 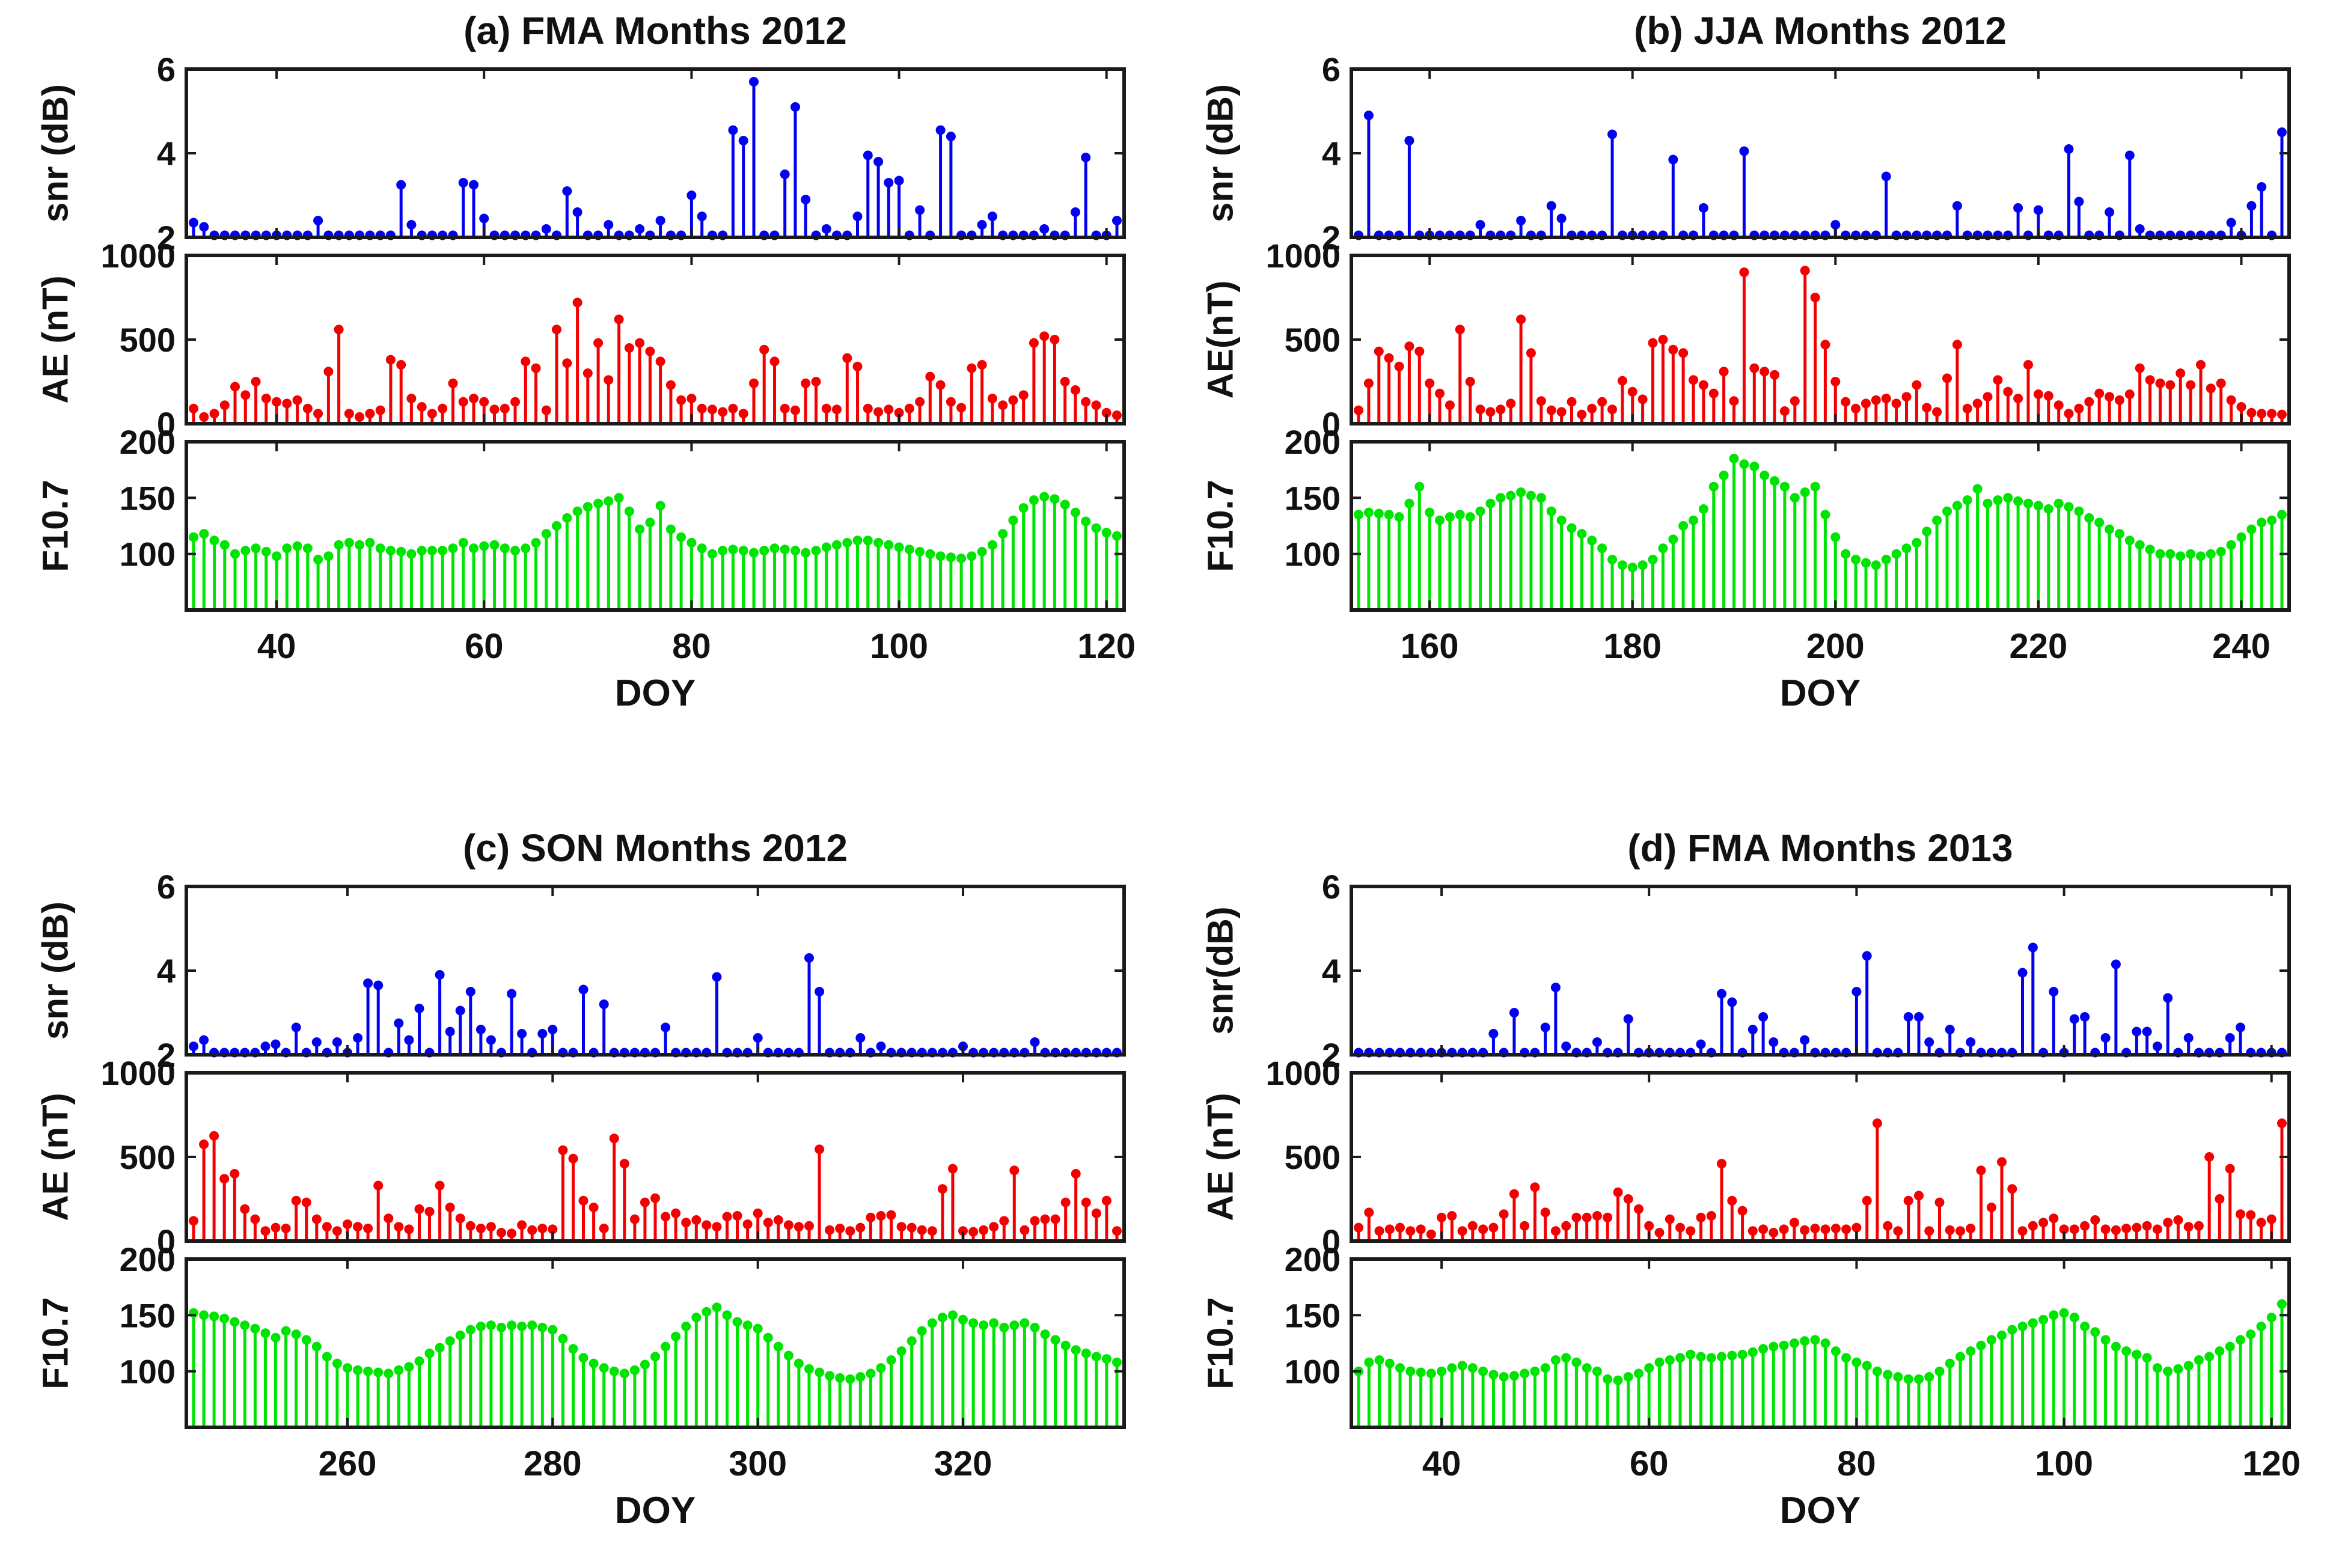 I want to click on y-axis-label-ae-c: AE (nT), so click(x=56, y=1157).